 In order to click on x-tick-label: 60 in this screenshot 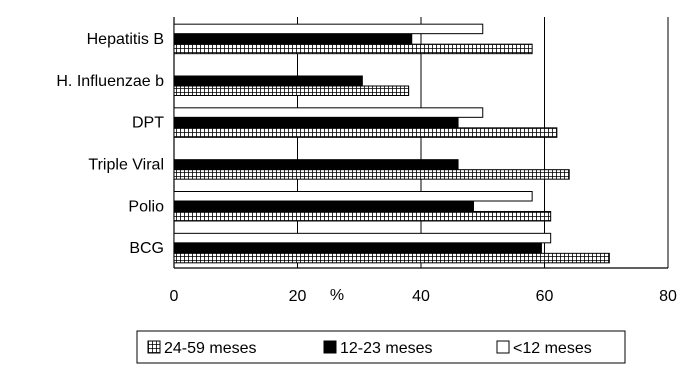, I will do `click(545, 296)`.